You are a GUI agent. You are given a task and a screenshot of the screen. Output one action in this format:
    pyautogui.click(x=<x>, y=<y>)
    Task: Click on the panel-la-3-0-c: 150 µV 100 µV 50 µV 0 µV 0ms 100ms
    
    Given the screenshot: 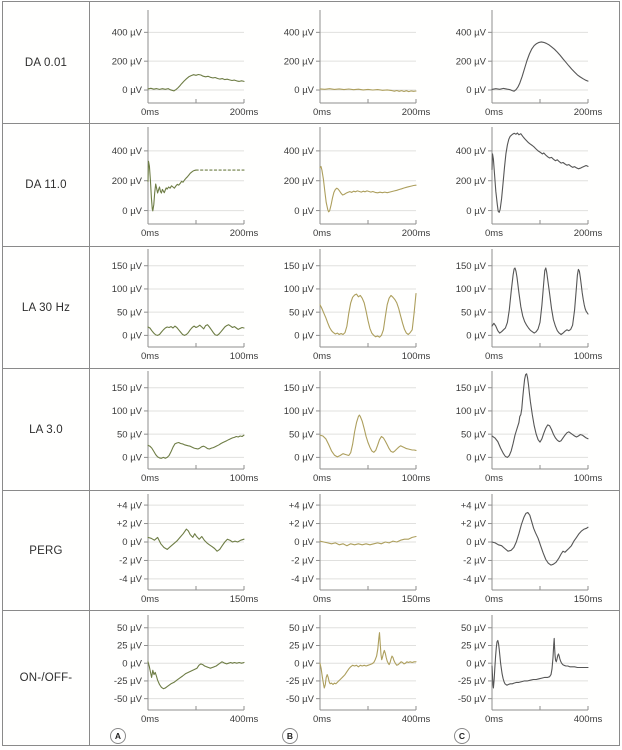 What is the action you would take?
    pyautogui.click(x=523, y=427)
    